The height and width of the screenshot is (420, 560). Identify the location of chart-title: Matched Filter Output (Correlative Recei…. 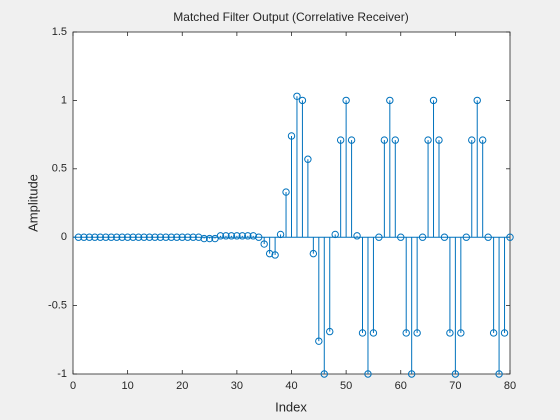
(290, 17).